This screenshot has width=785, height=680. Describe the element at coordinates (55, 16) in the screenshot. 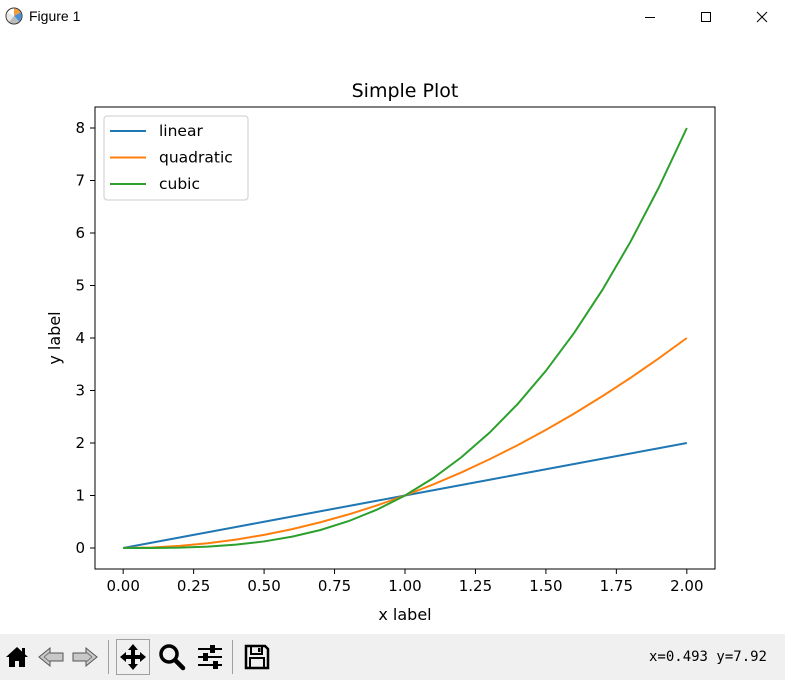

I see `window-title: Figure 1` at that location.